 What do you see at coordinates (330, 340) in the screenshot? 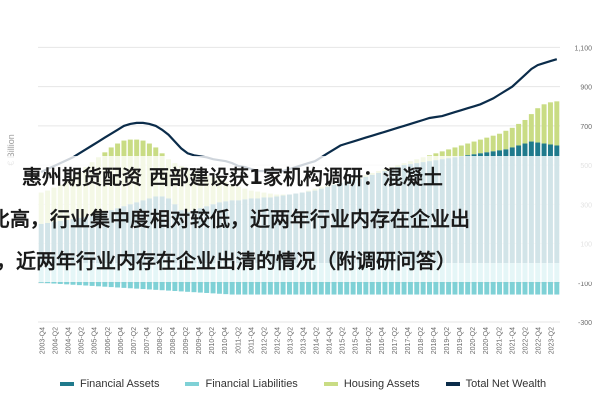
I see `x-tick-label: 2014-Q4` at bounding box center [330, 340].